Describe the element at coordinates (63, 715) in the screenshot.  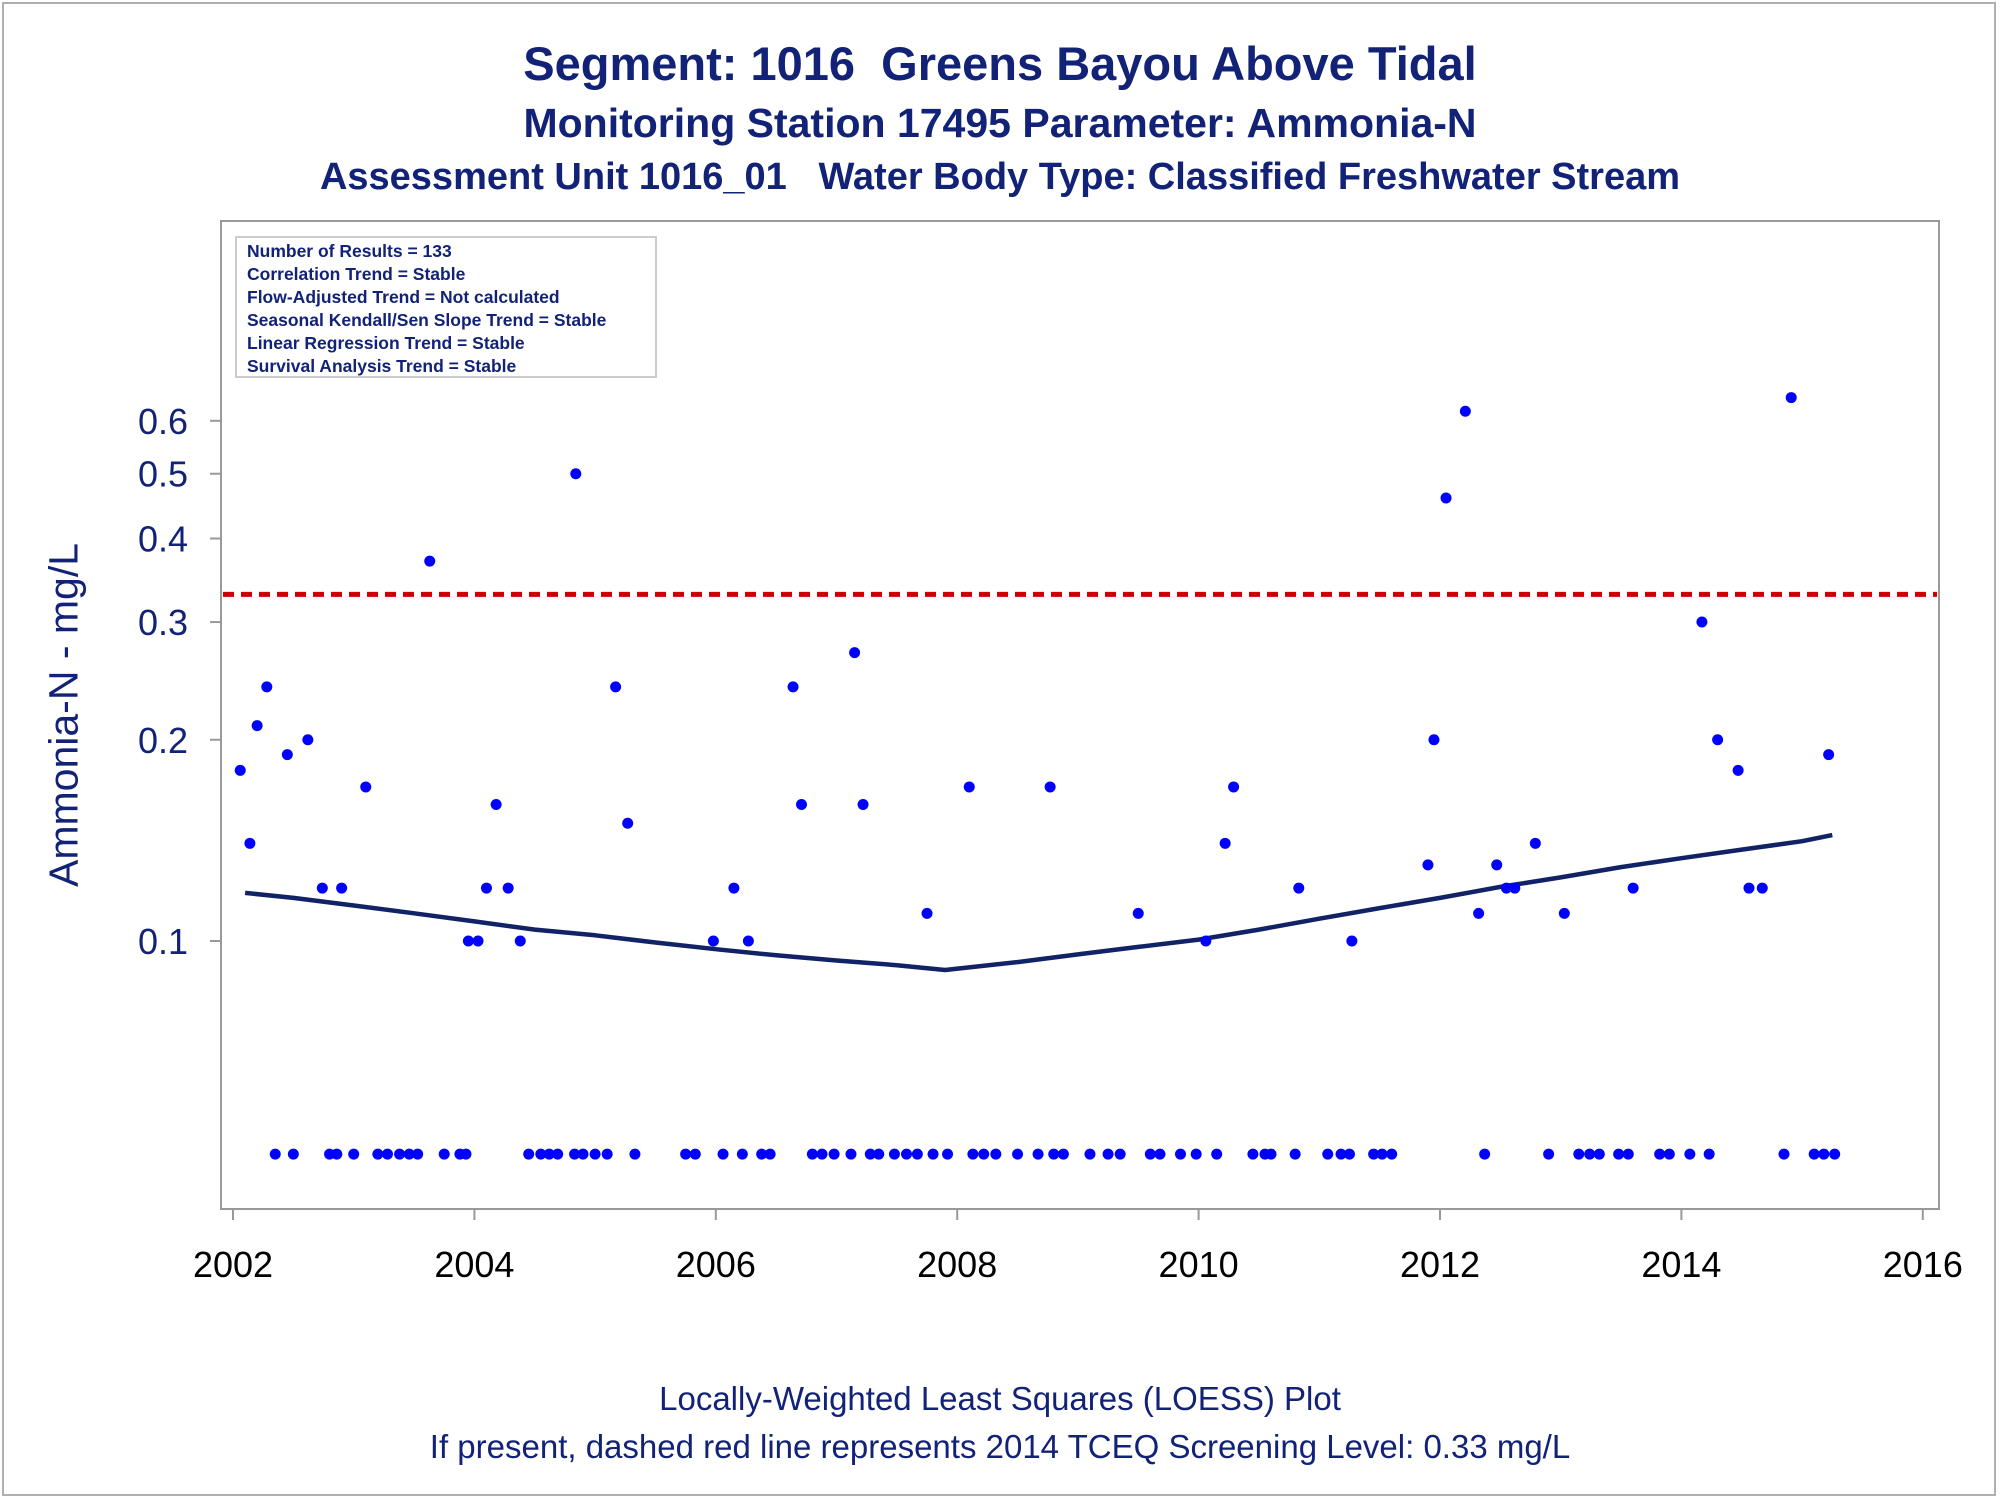
I see `y-axis-label: Ammonia-N - mg/L` at that location.